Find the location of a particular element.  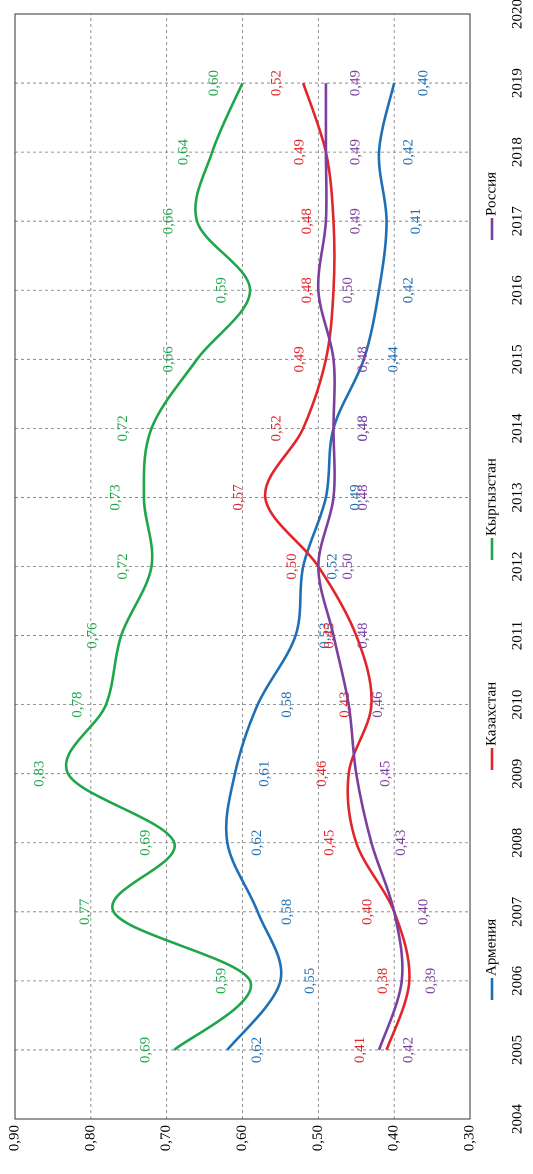

x-tick-label: 2014 is located at coordinates (517, 428).